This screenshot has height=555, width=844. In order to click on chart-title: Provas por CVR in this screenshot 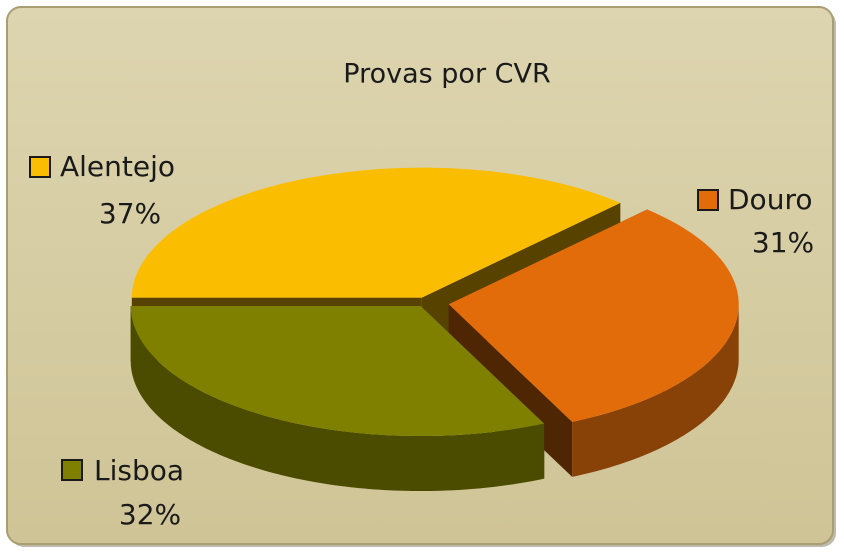, I will do `click(446, 74)`.